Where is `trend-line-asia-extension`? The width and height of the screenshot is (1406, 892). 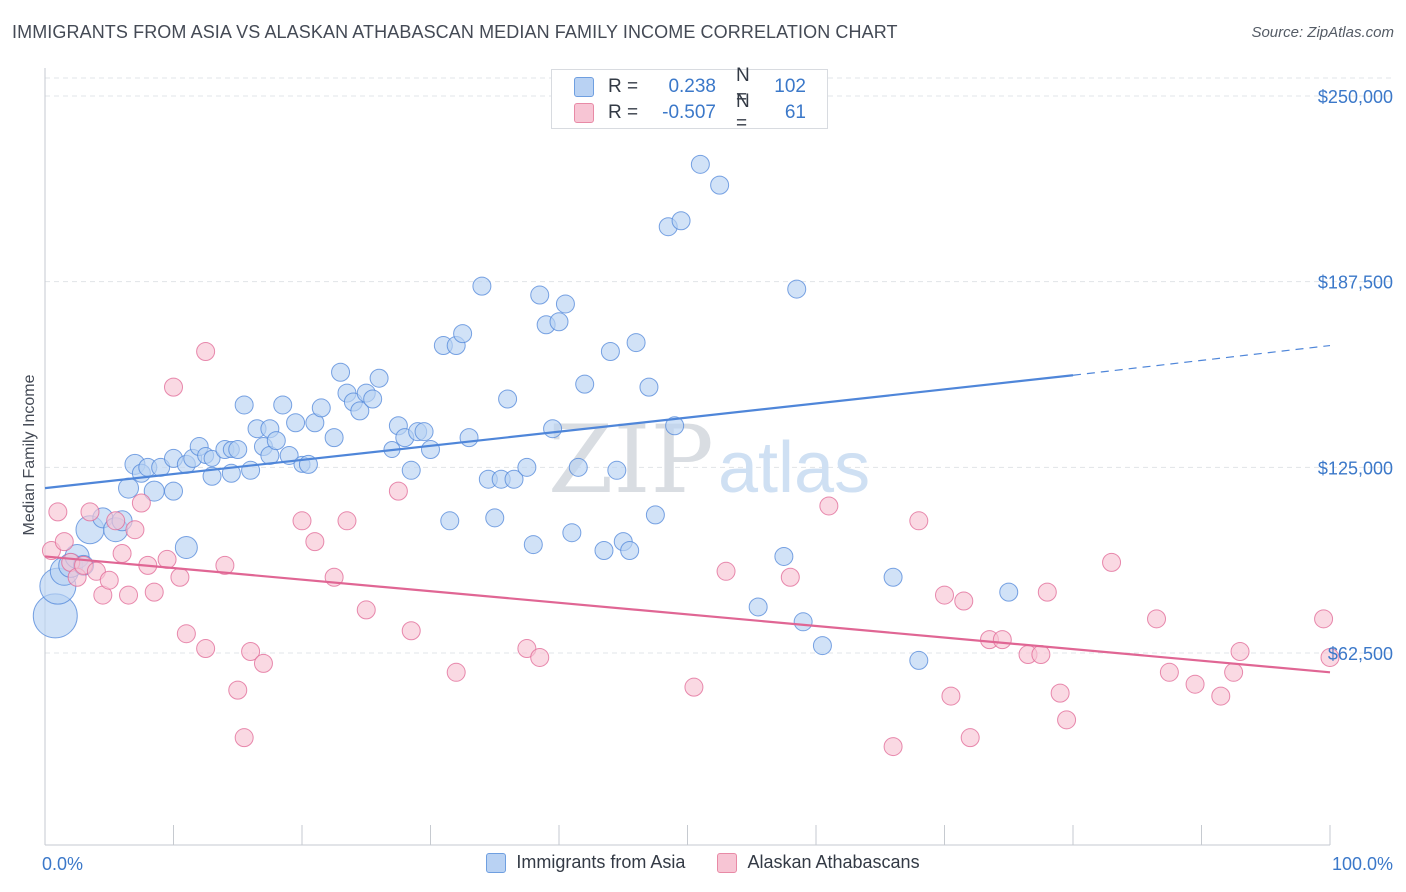 trend-line-asia-extension is located at coordinates (1201, 360).